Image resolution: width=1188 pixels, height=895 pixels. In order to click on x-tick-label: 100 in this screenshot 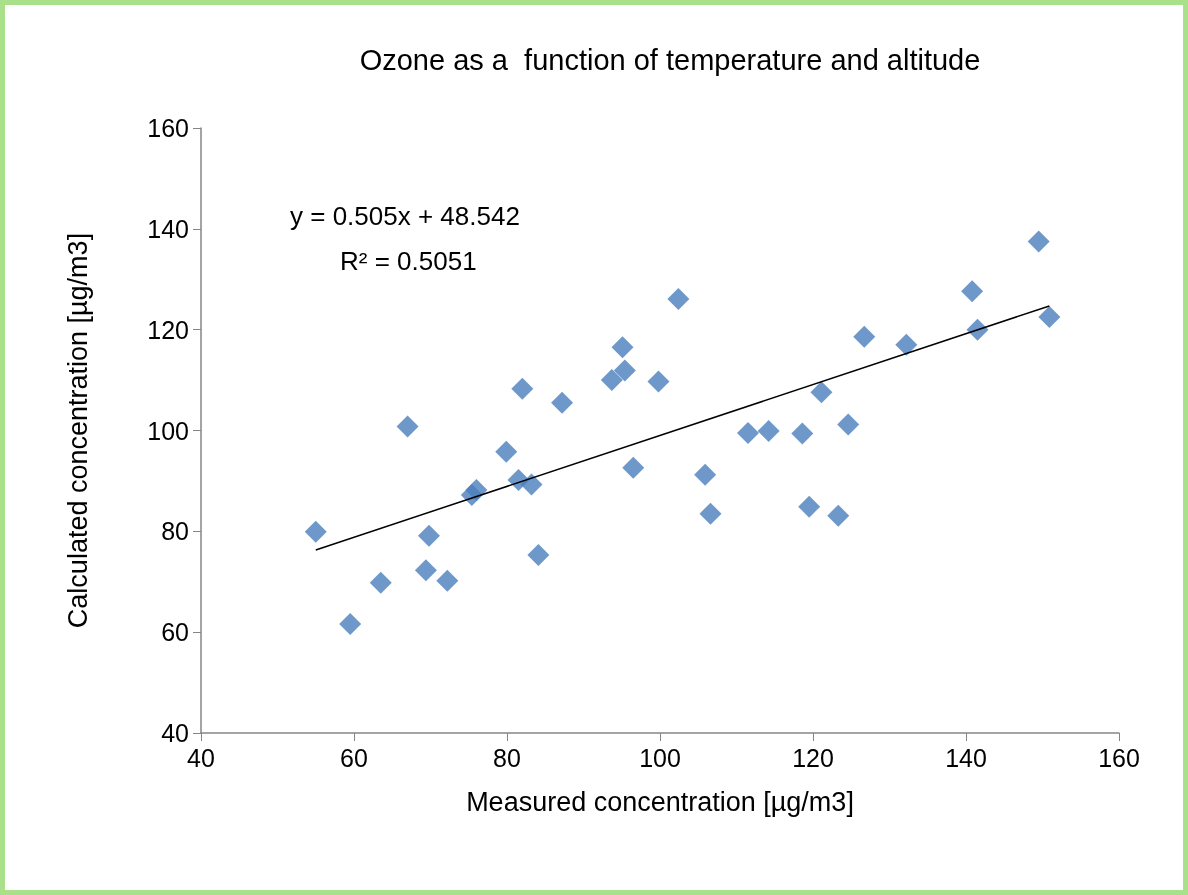, I will do `click(660, 757)`.